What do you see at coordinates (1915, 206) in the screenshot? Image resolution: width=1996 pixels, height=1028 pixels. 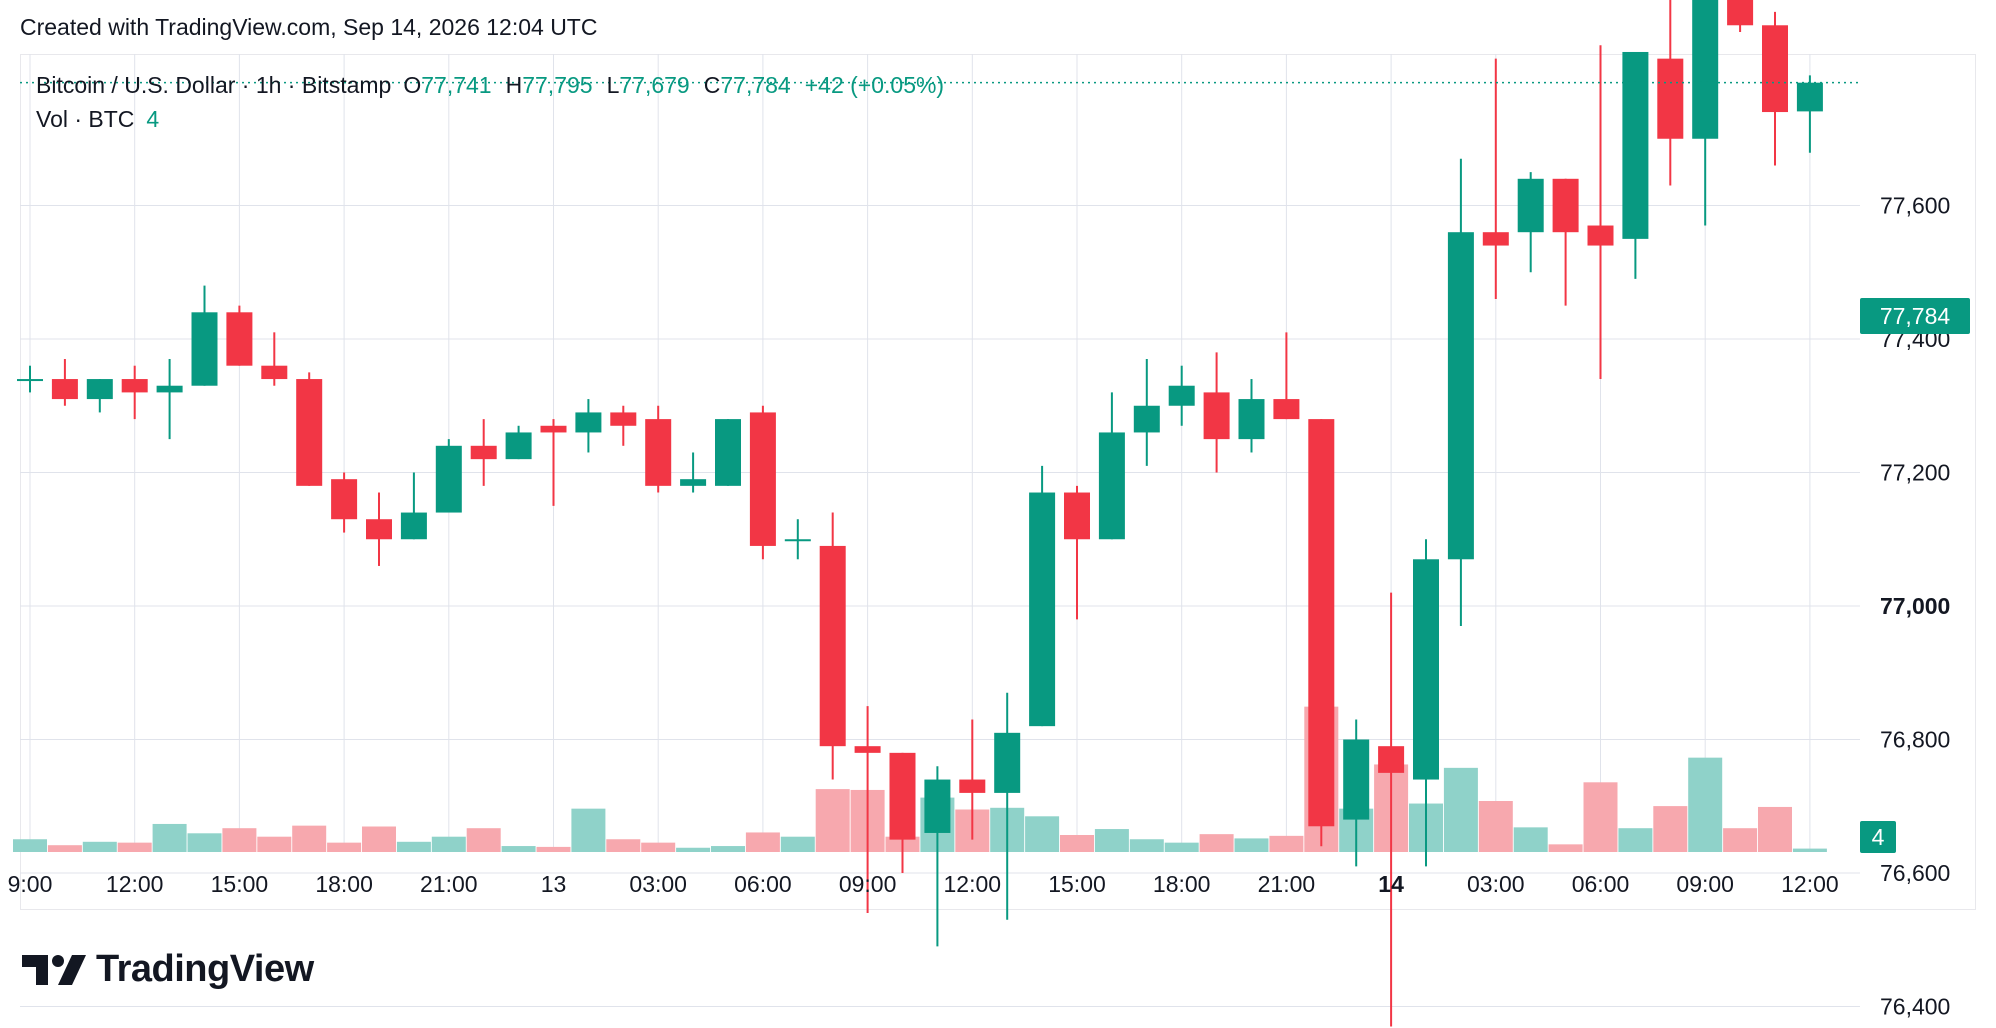 I see `y-tick-label: 77,600` at bounding box center [1915, 206].